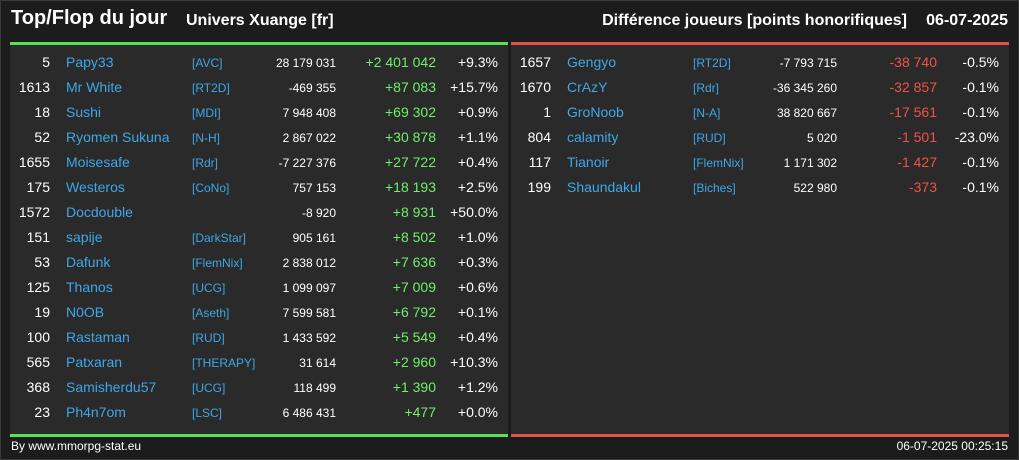  Describe the element at coordinates (90, 62) in the screenshot. I see `player-name-link: Papy33` at that location.